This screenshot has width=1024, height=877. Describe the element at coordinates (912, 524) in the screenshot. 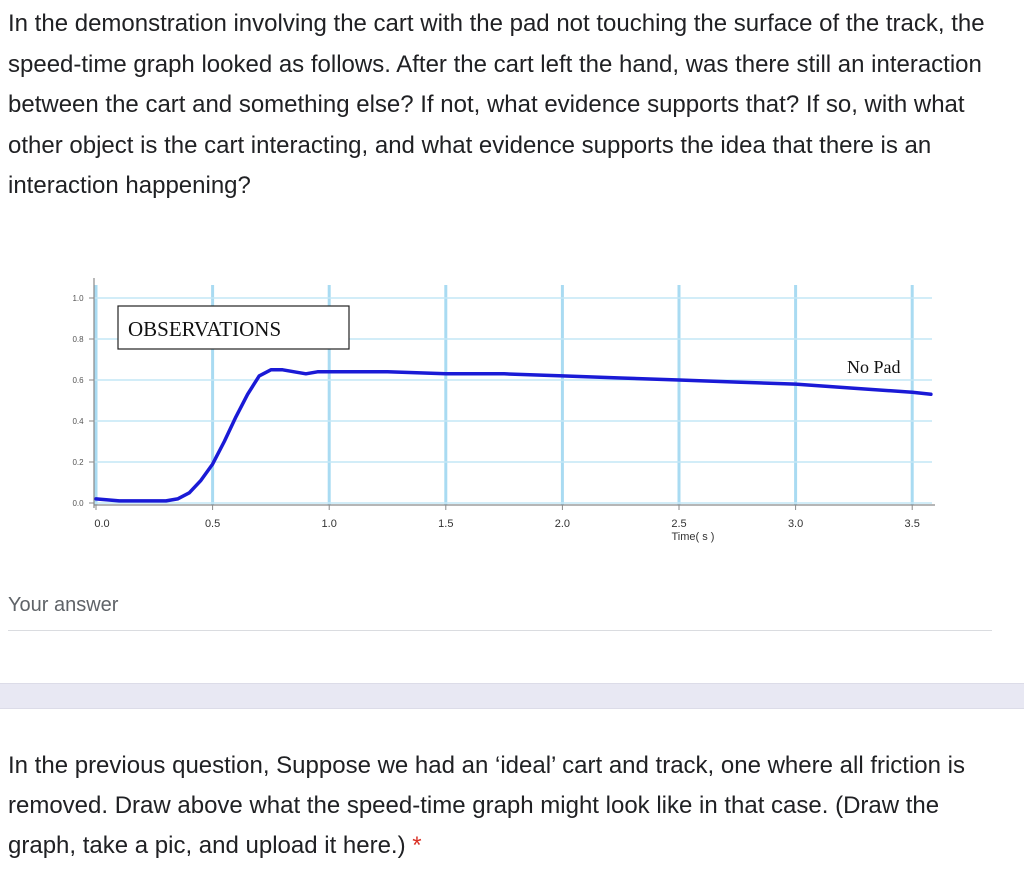

I see `x-tick-label: 3.5` at that location.